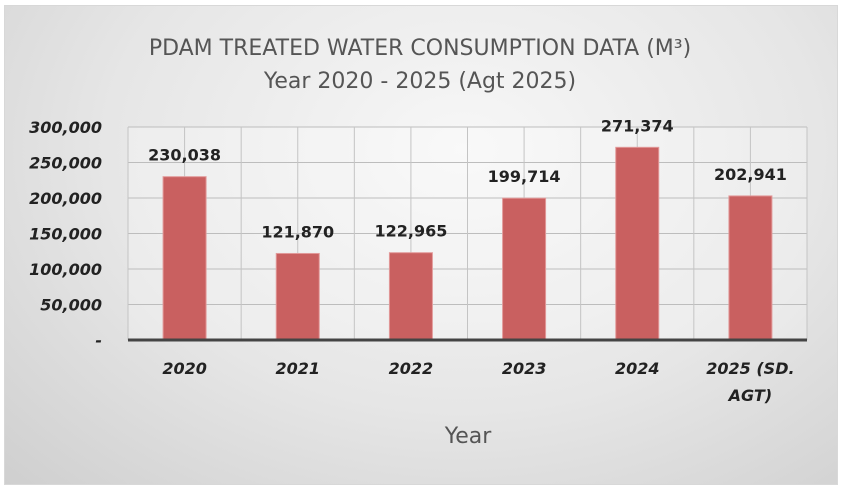 The height and width of the screenshot is (493, 844). I want to click on y-tick-label: 250,000, so click(65, 163).